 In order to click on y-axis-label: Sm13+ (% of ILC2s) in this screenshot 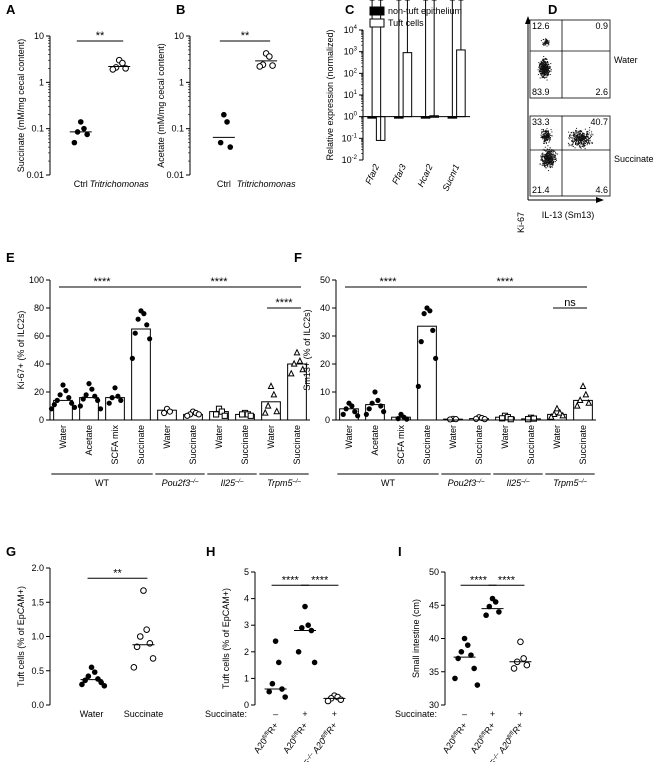, I will do `click(307, 349)`.